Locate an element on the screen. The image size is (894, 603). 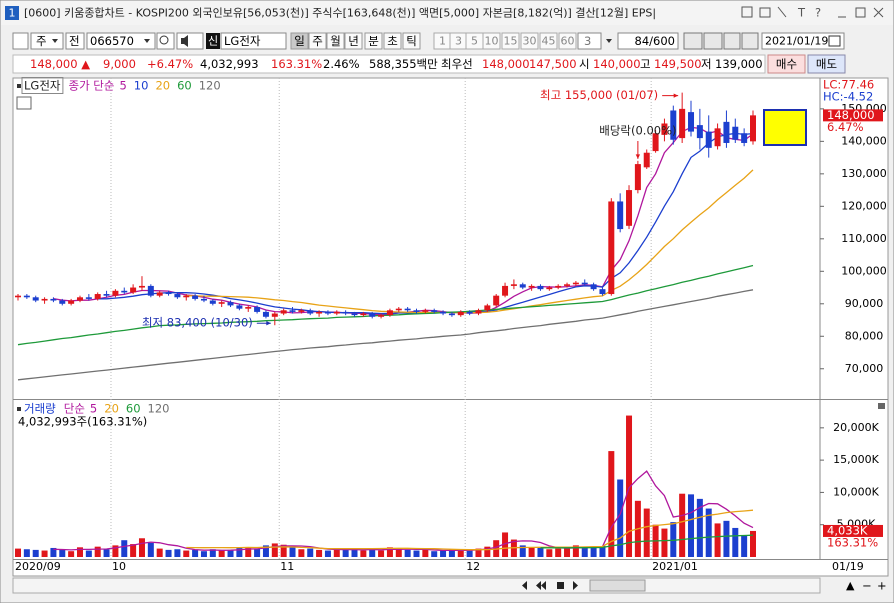
code-input is located at coordinates (121, 41).